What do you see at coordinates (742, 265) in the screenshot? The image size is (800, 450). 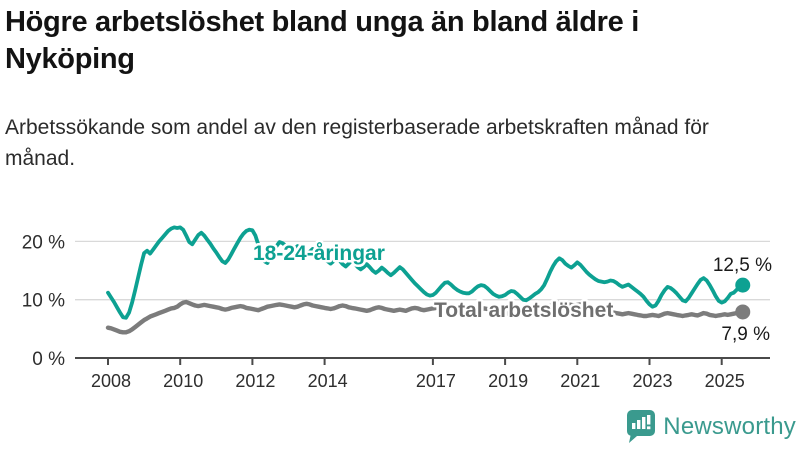 I see `end-value-youth: 12,5 %` at bounding box center [742, 265].